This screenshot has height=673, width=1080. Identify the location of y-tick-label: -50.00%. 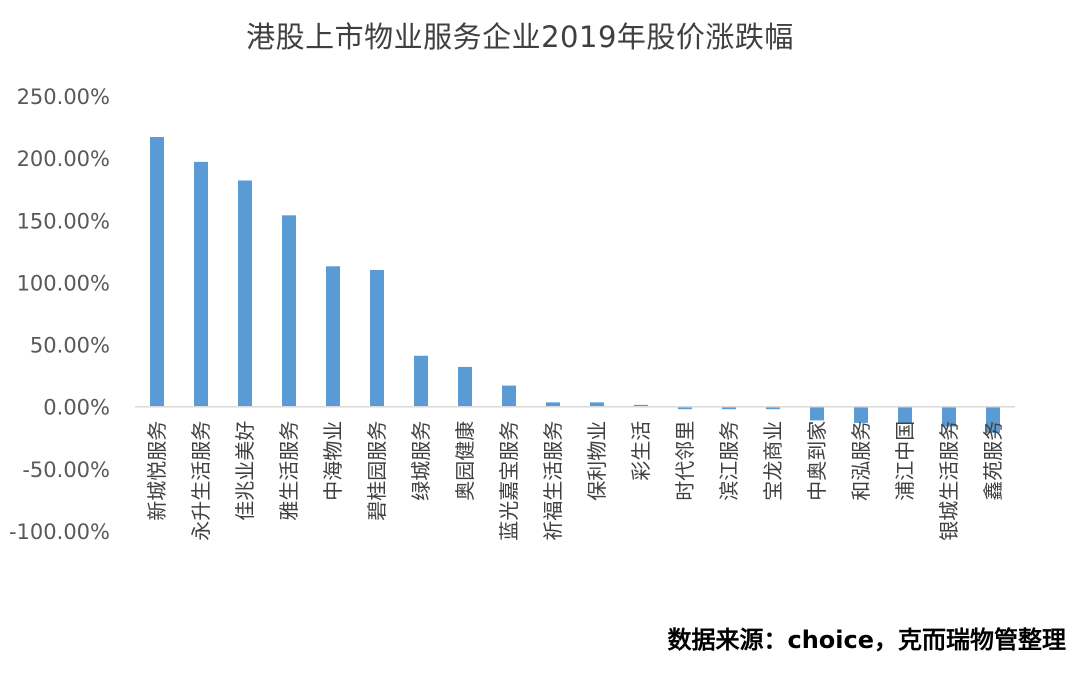
(66, 470).